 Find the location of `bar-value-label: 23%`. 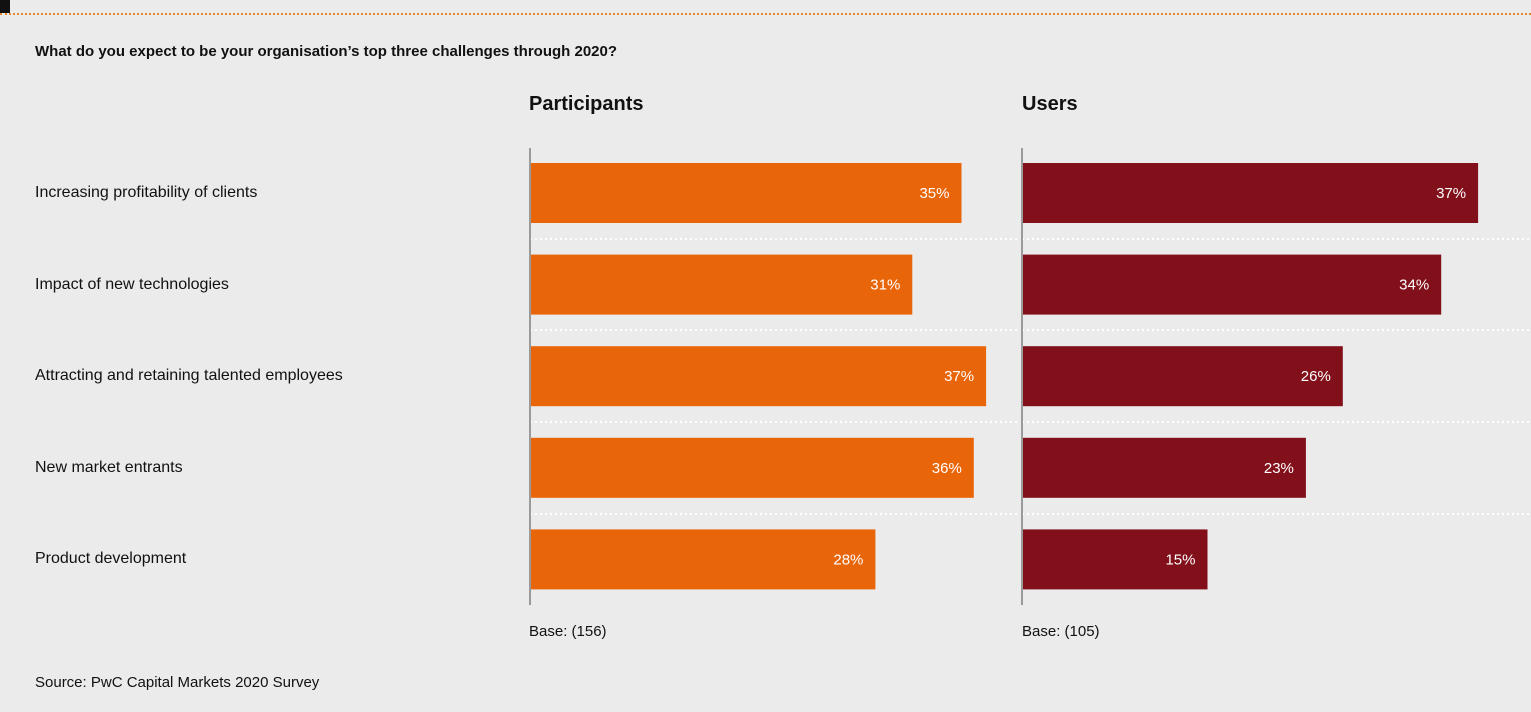

bar-value-label: 23% is located at coordinates (1279, 468).